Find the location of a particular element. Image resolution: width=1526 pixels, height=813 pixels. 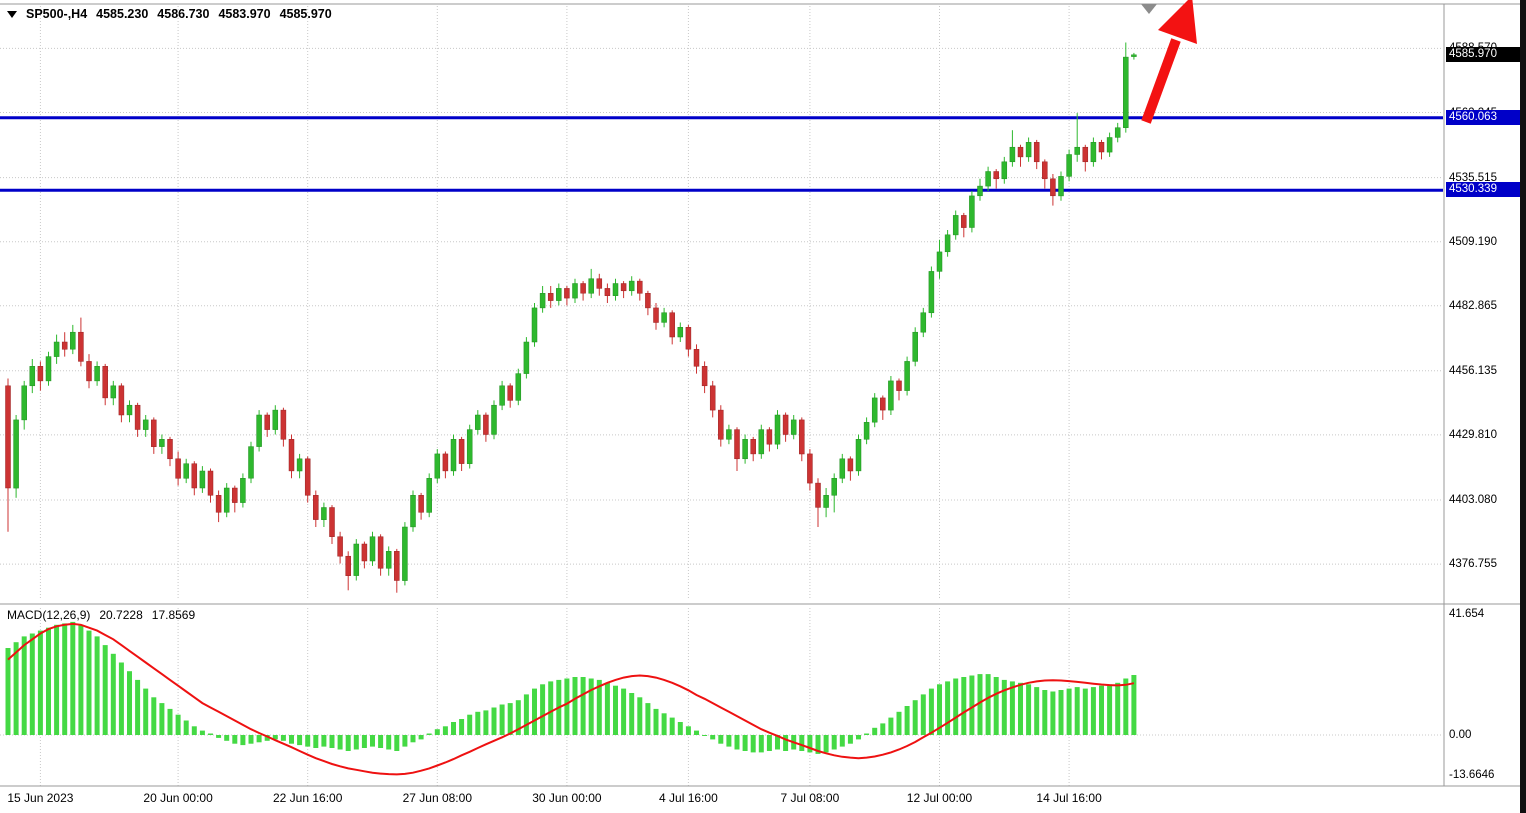

macd-main-value: 20.7228 is located at coordinates (121, 615).